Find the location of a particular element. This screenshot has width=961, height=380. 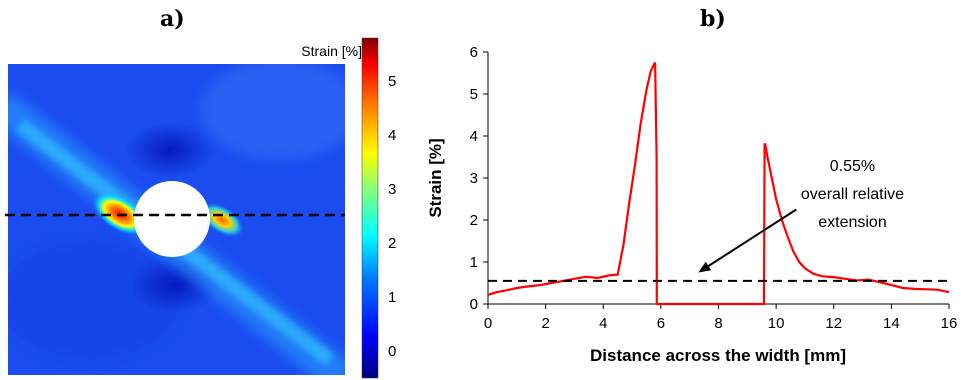

x-axis-title: Distance across the width [mm] is located at coordinates (718, 355).